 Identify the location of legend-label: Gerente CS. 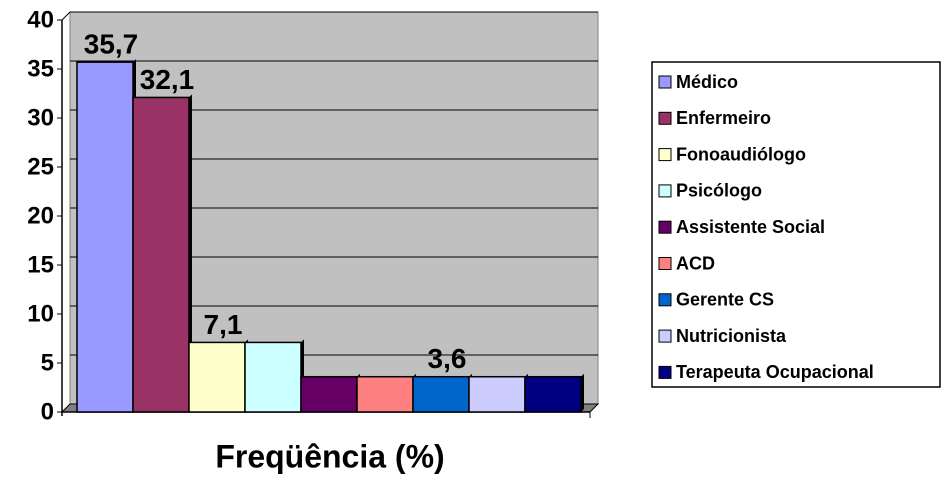
(725, 300).